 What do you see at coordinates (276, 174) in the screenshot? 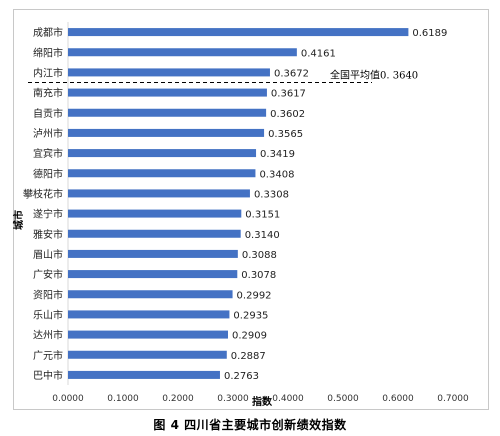
I see `data-label: 0.3408` at bounding box center [276, 174].